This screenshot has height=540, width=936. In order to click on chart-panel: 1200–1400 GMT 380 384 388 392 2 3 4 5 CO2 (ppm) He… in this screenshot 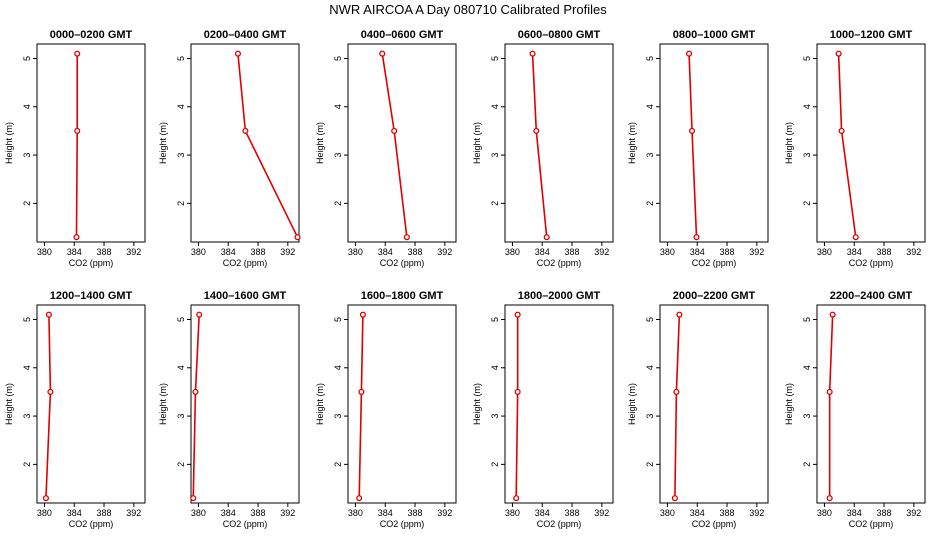, I will do `click(75, 409)`.